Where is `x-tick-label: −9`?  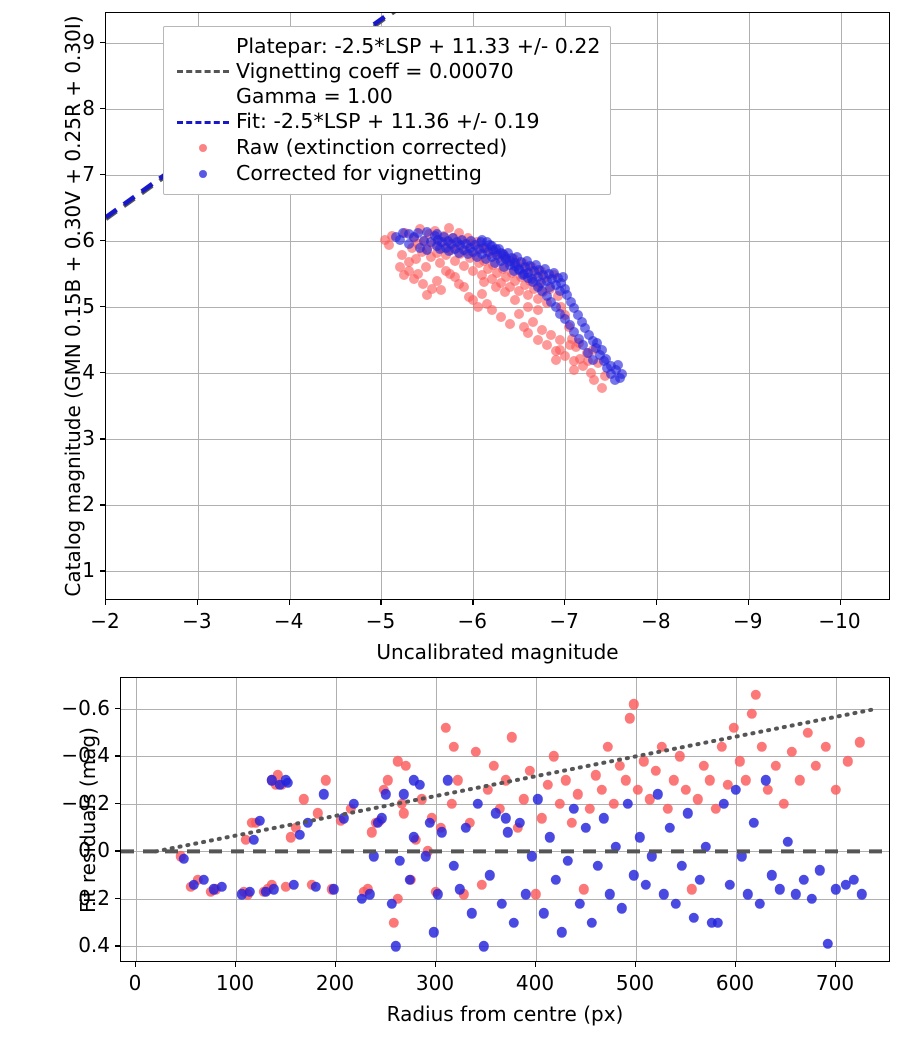
x-tick-label: −9 is located at coordinates (747, 621).